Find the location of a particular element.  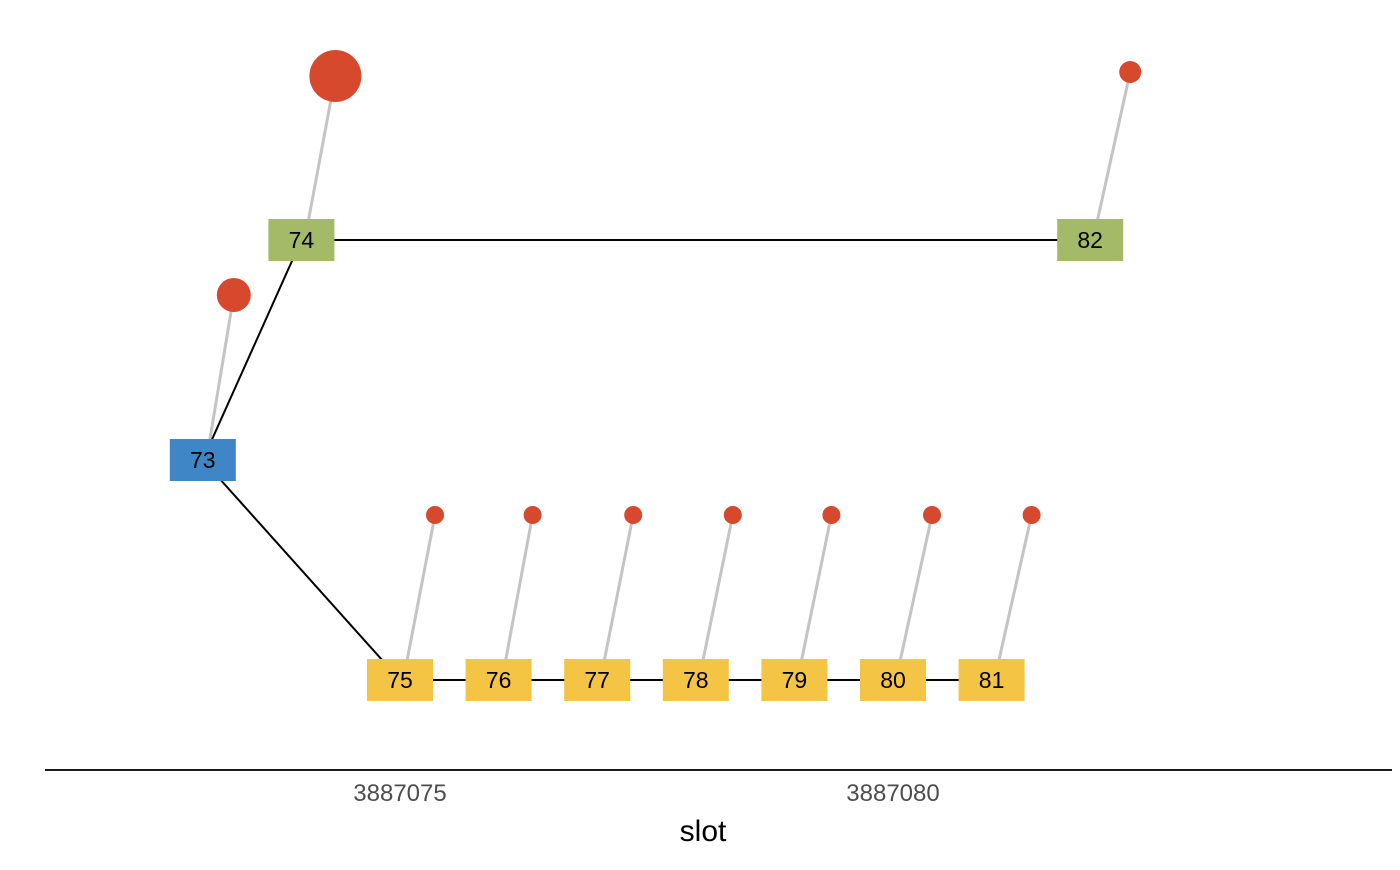

block-label-74: 74 is located at coordinates (302, 240).